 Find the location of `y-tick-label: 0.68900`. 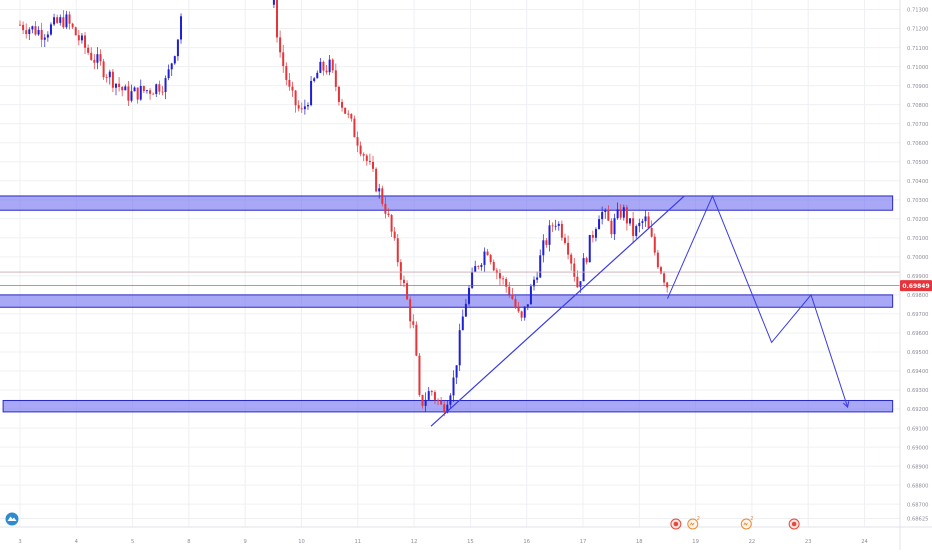

y-tick-label: 0.68900 is located at coordinates (917, 467).